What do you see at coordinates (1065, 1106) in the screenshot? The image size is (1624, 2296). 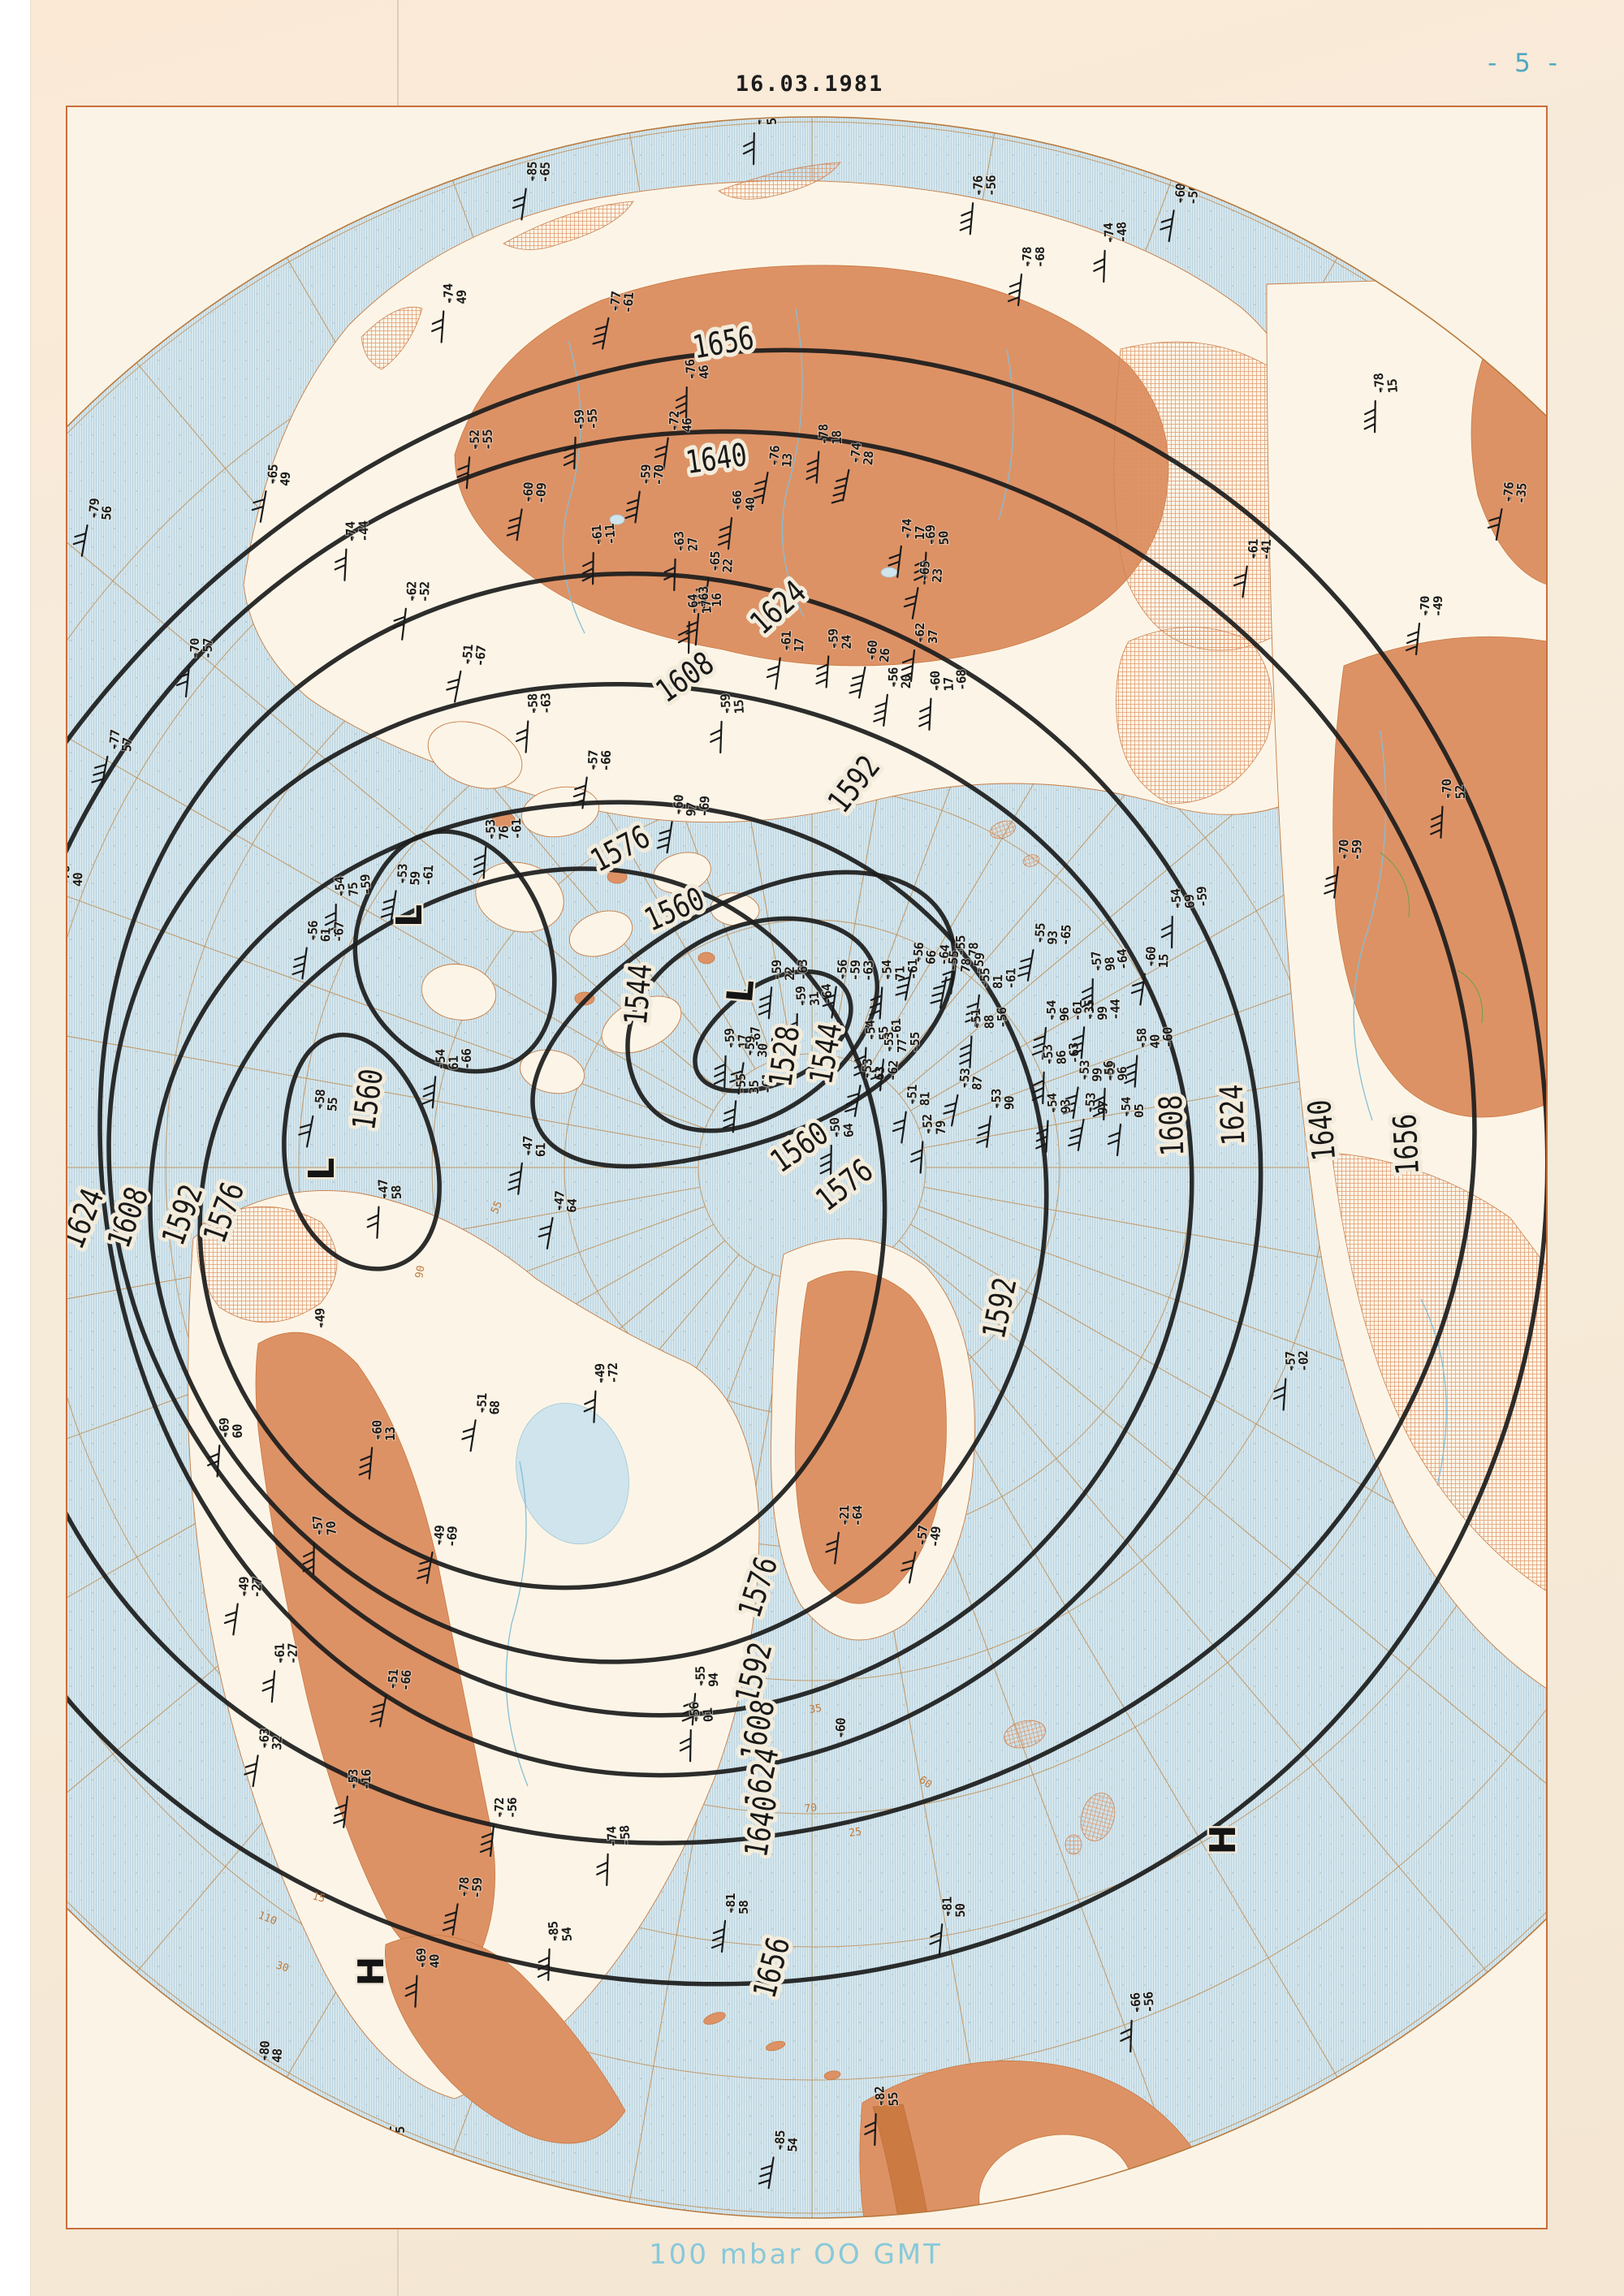 I see `station-value: 93` at bounding box center [1065, 1106].